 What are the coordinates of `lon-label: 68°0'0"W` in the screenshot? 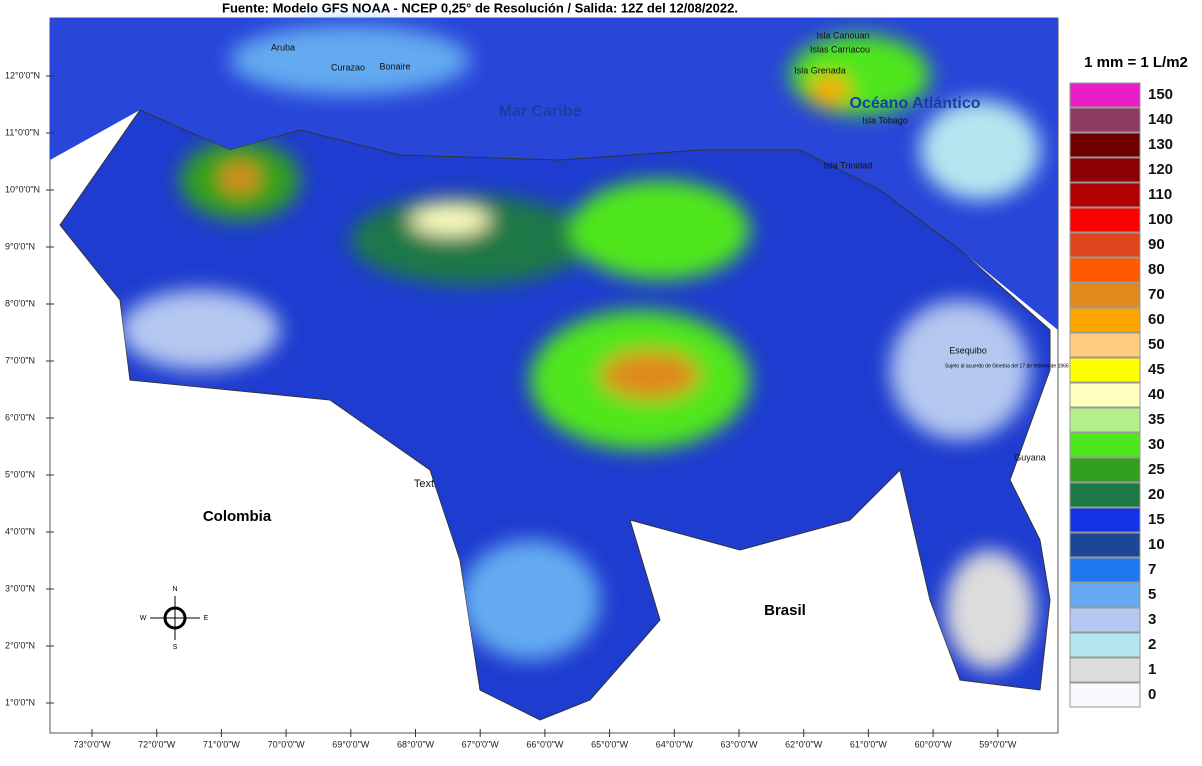 It's located at (416, 744).